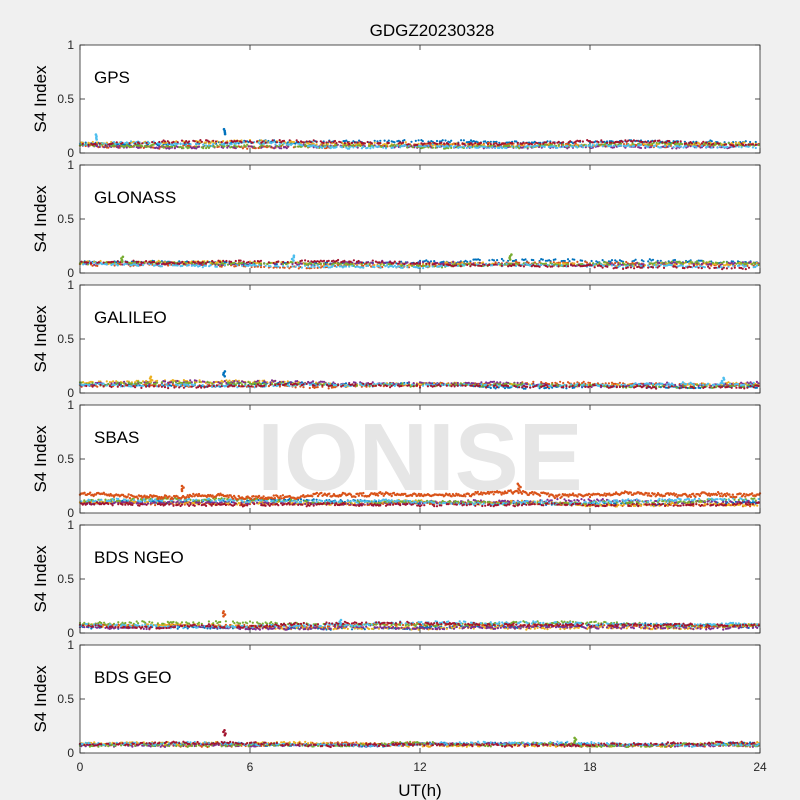  I want to click on y-tick-label: 1, so click(70, 165).